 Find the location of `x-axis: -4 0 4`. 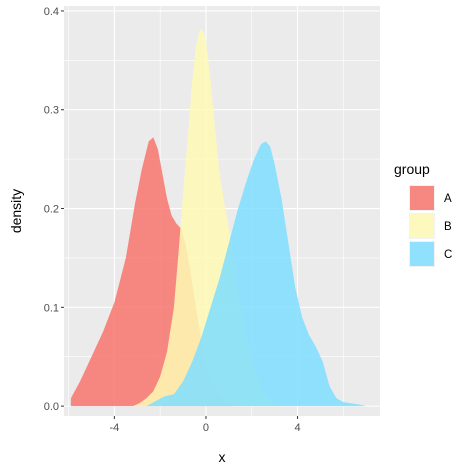

x-axis: -4 0 4 is located at coordinates (205, 425).